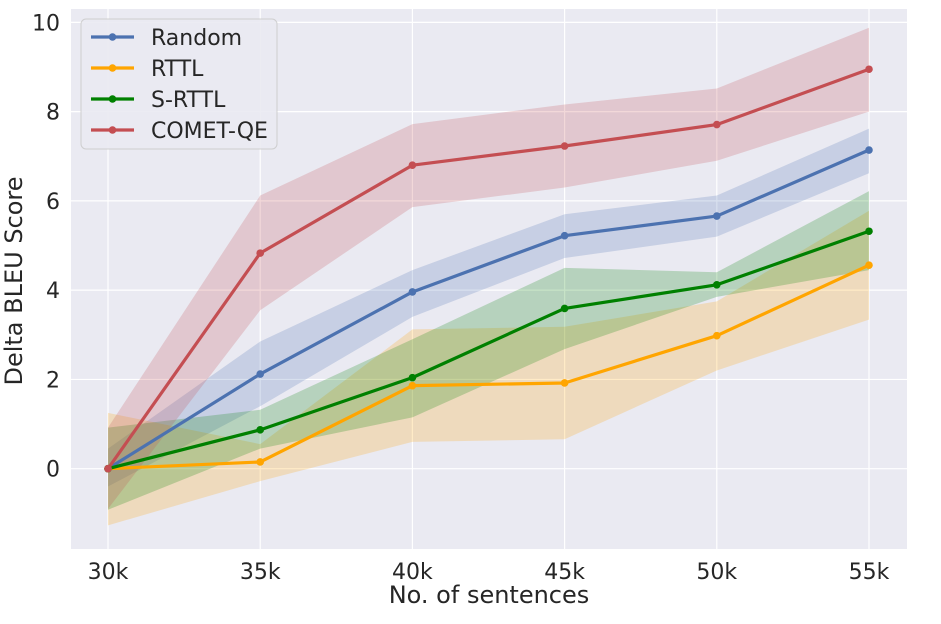  Describe the element at coordinates (14, 280) in the screenshot. I see `y-axis-title: Delta BLEU Score` at that location.